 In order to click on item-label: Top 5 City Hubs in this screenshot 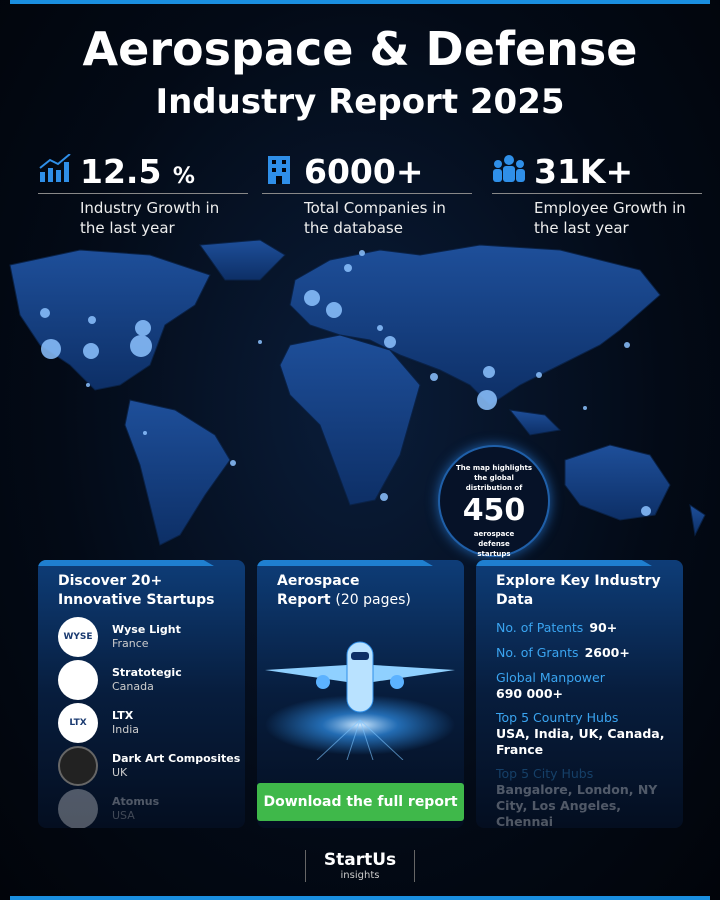, I will do `click(545, 773)`.